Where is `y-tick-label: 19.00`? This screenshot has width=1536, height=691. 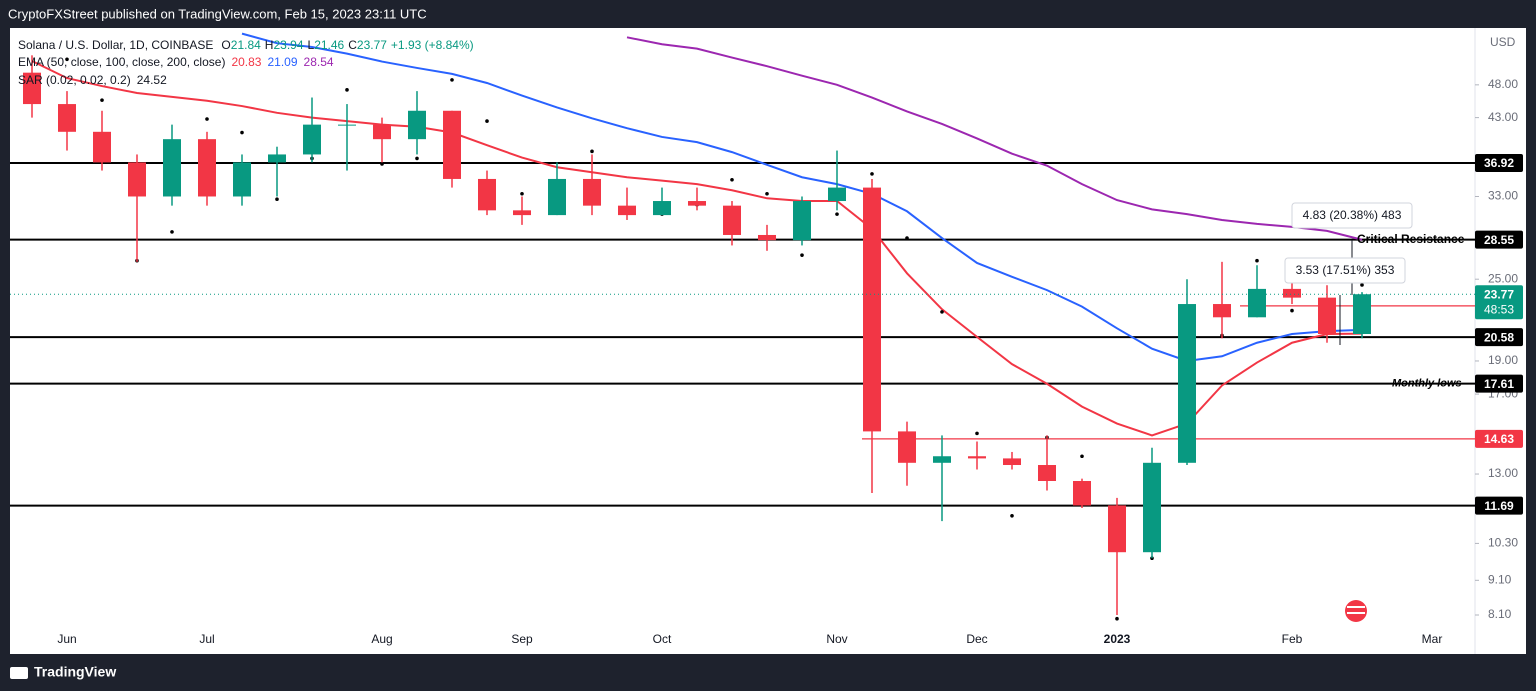
y-tick-label: 19.00 is located at coordinates (1503, 360).